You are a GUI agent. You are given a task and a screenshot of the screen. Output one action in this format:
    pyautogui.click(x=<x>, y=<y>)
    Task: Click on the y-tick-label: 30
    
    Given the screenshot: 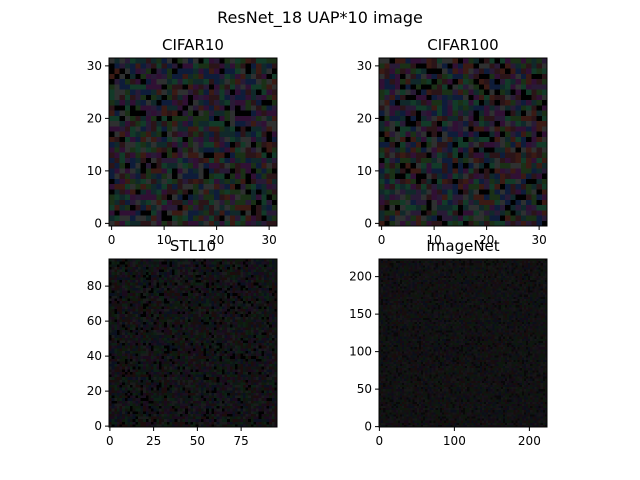 What is the action you would take?
    pyautogui.click(x=364, y=66)
    